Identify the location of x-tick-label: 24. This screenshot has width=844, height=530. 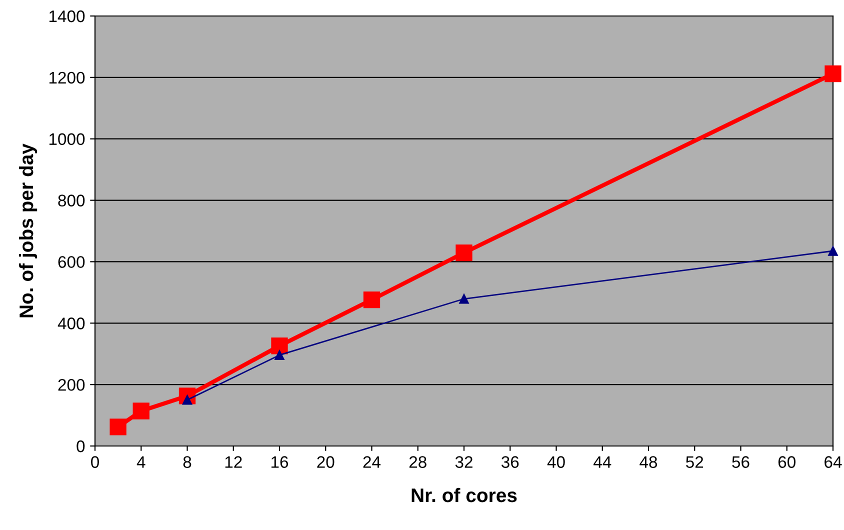
(372, 462).